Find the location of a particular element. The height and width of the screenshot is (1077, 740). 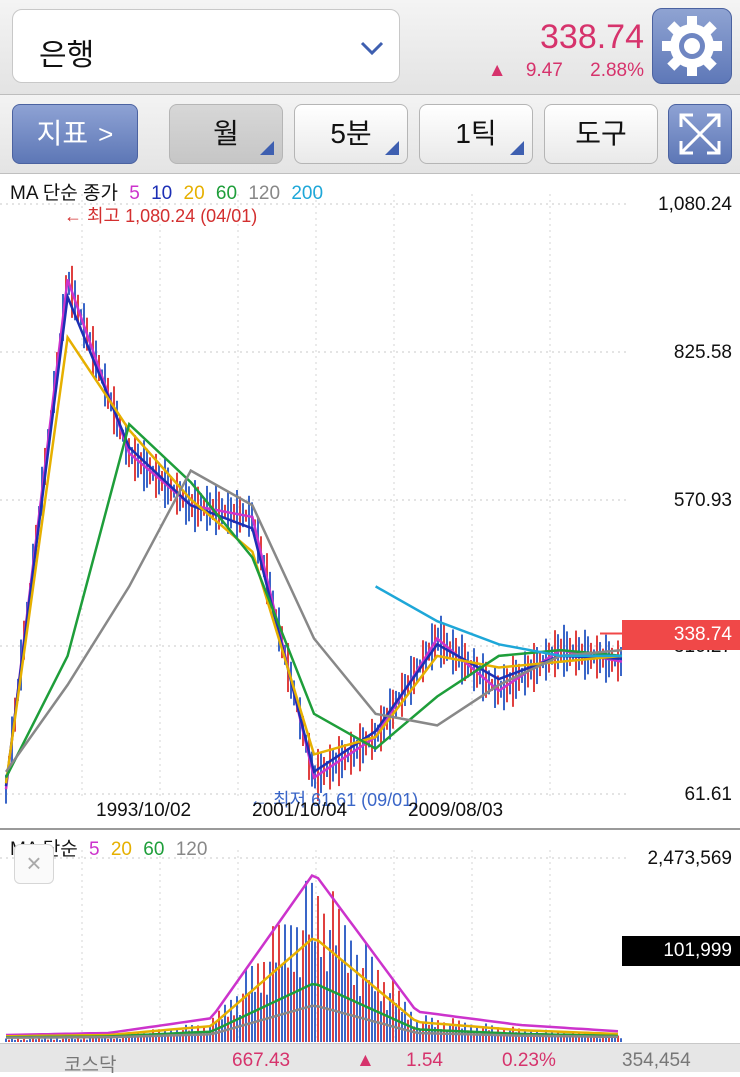

interval-button: 5분 is located at coordinates (351, 134).